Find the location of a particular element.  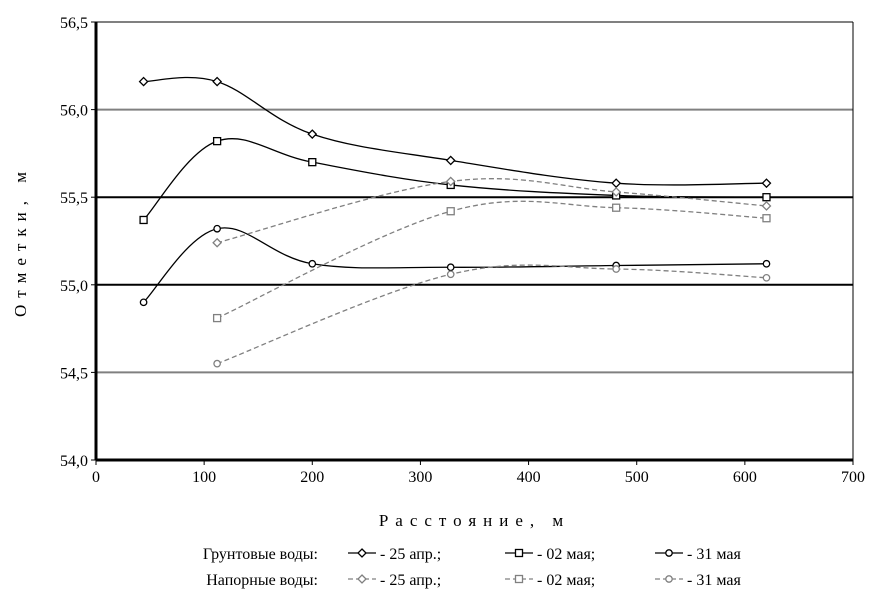

x-tick-label: 400 is located at coordinates (529, 477).